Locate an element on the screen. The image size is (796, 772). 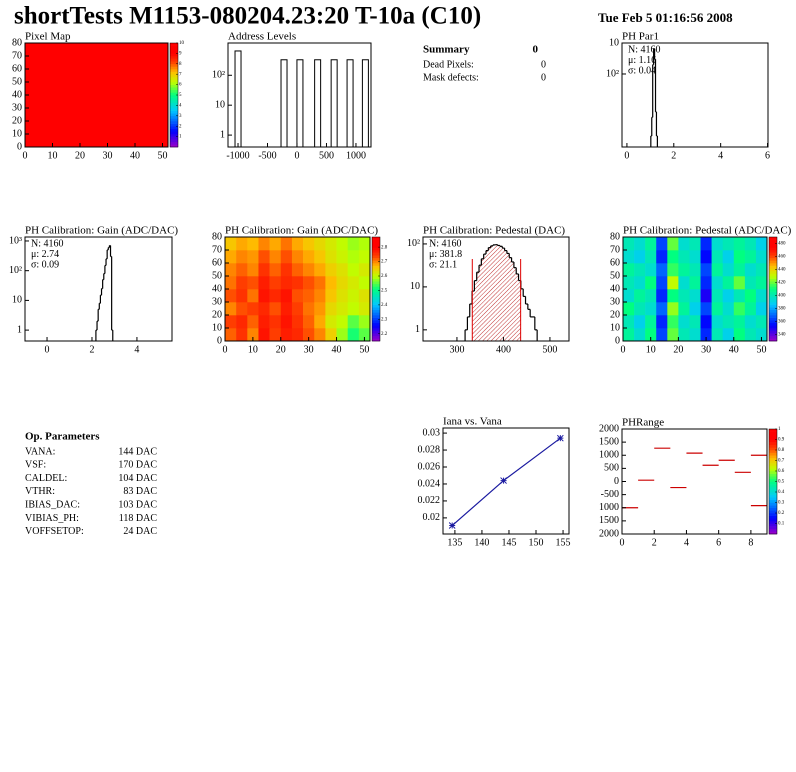
x-tick-label: 1000 is located at coordinates (356, 155).